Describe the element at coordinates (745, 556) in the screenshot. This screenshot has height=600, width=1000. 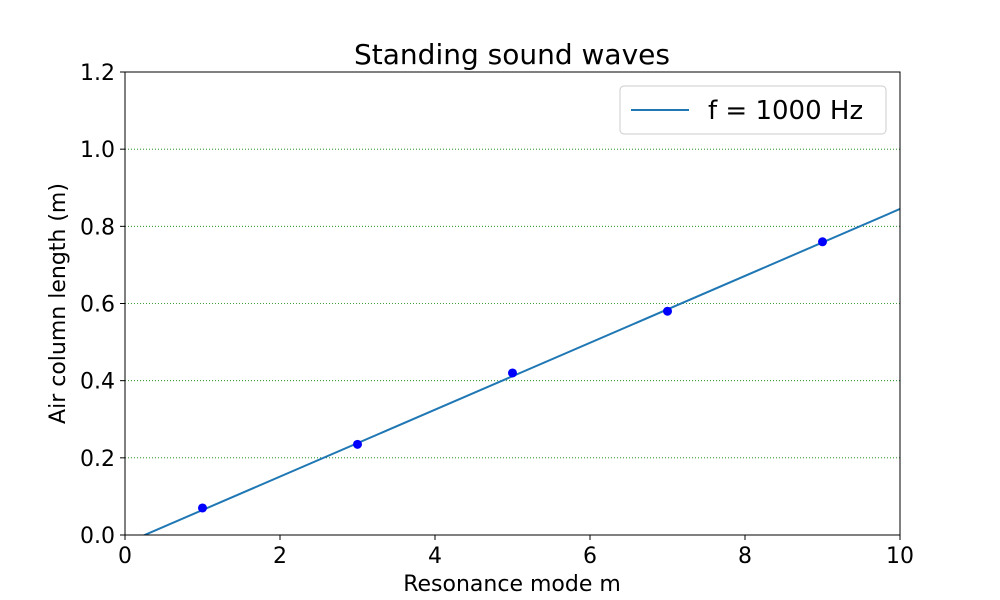
I see `x-tick-label: 8` at that location.